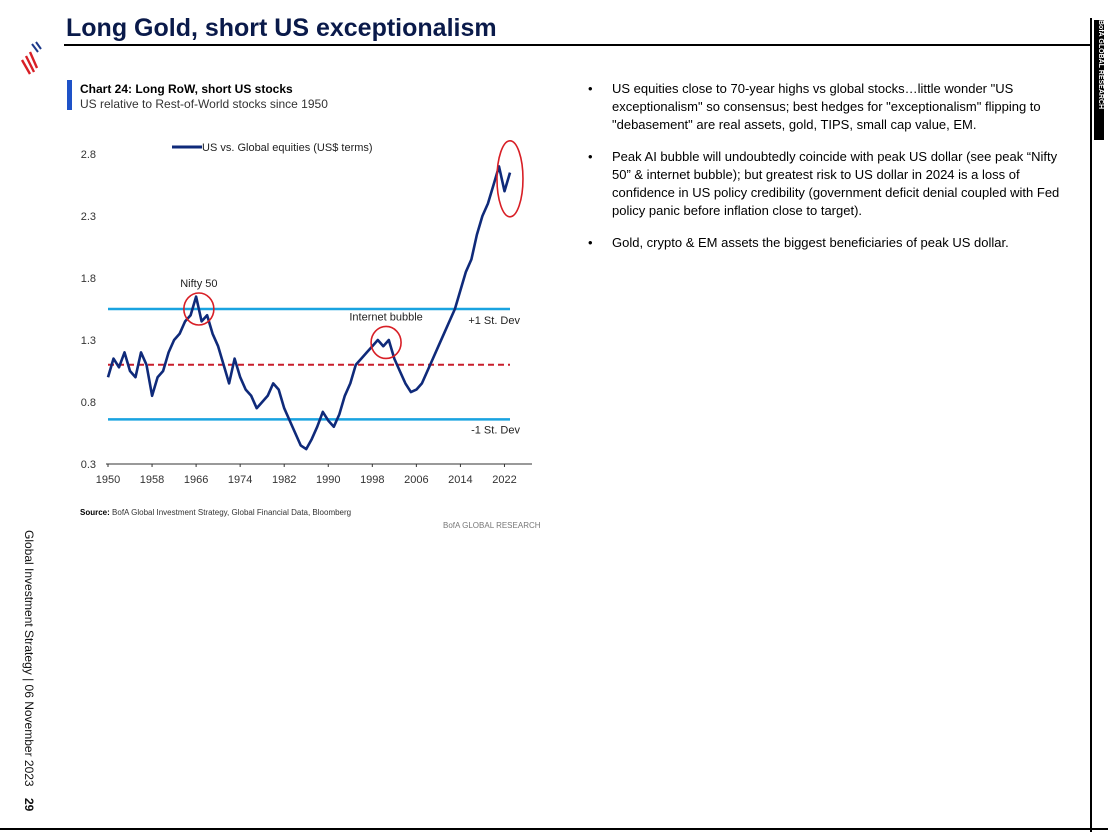  Describe the element at coordinates (152, 480) in the screenshot. I see `x-tick-label: 1958` at that location.